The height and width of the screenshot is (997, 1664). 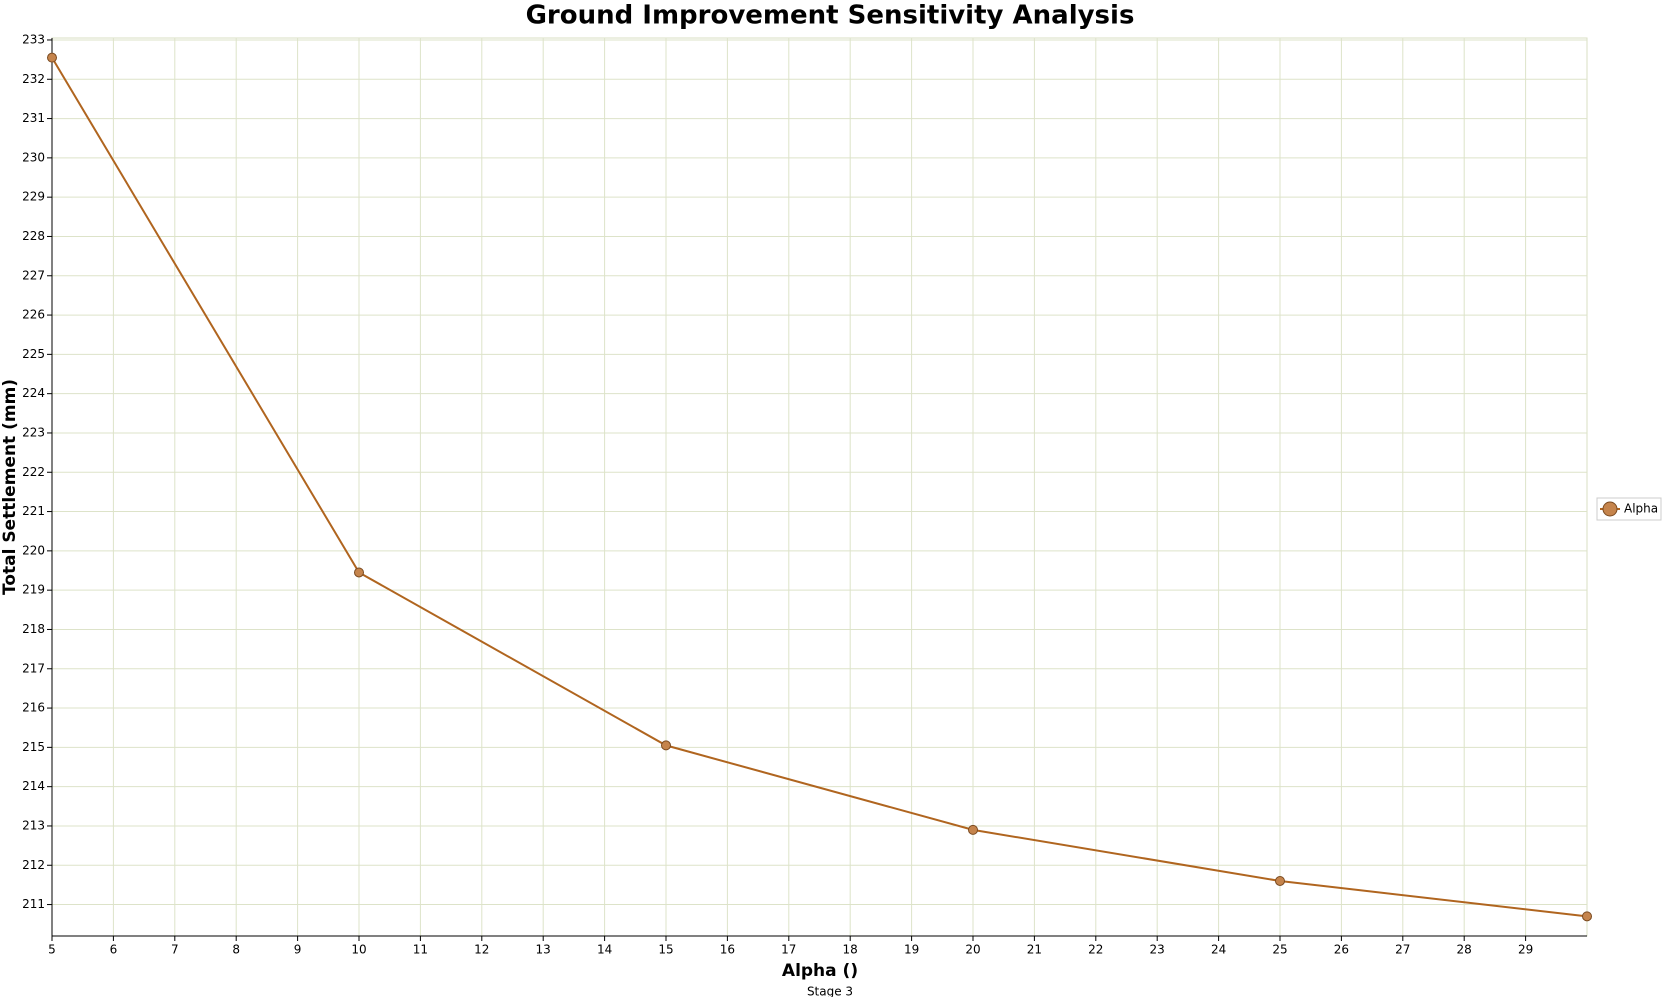 What do you see at coordinates (911, 950) in the screenshot?
I see `x-tick-label: 19` at bounding box center [911, 950].